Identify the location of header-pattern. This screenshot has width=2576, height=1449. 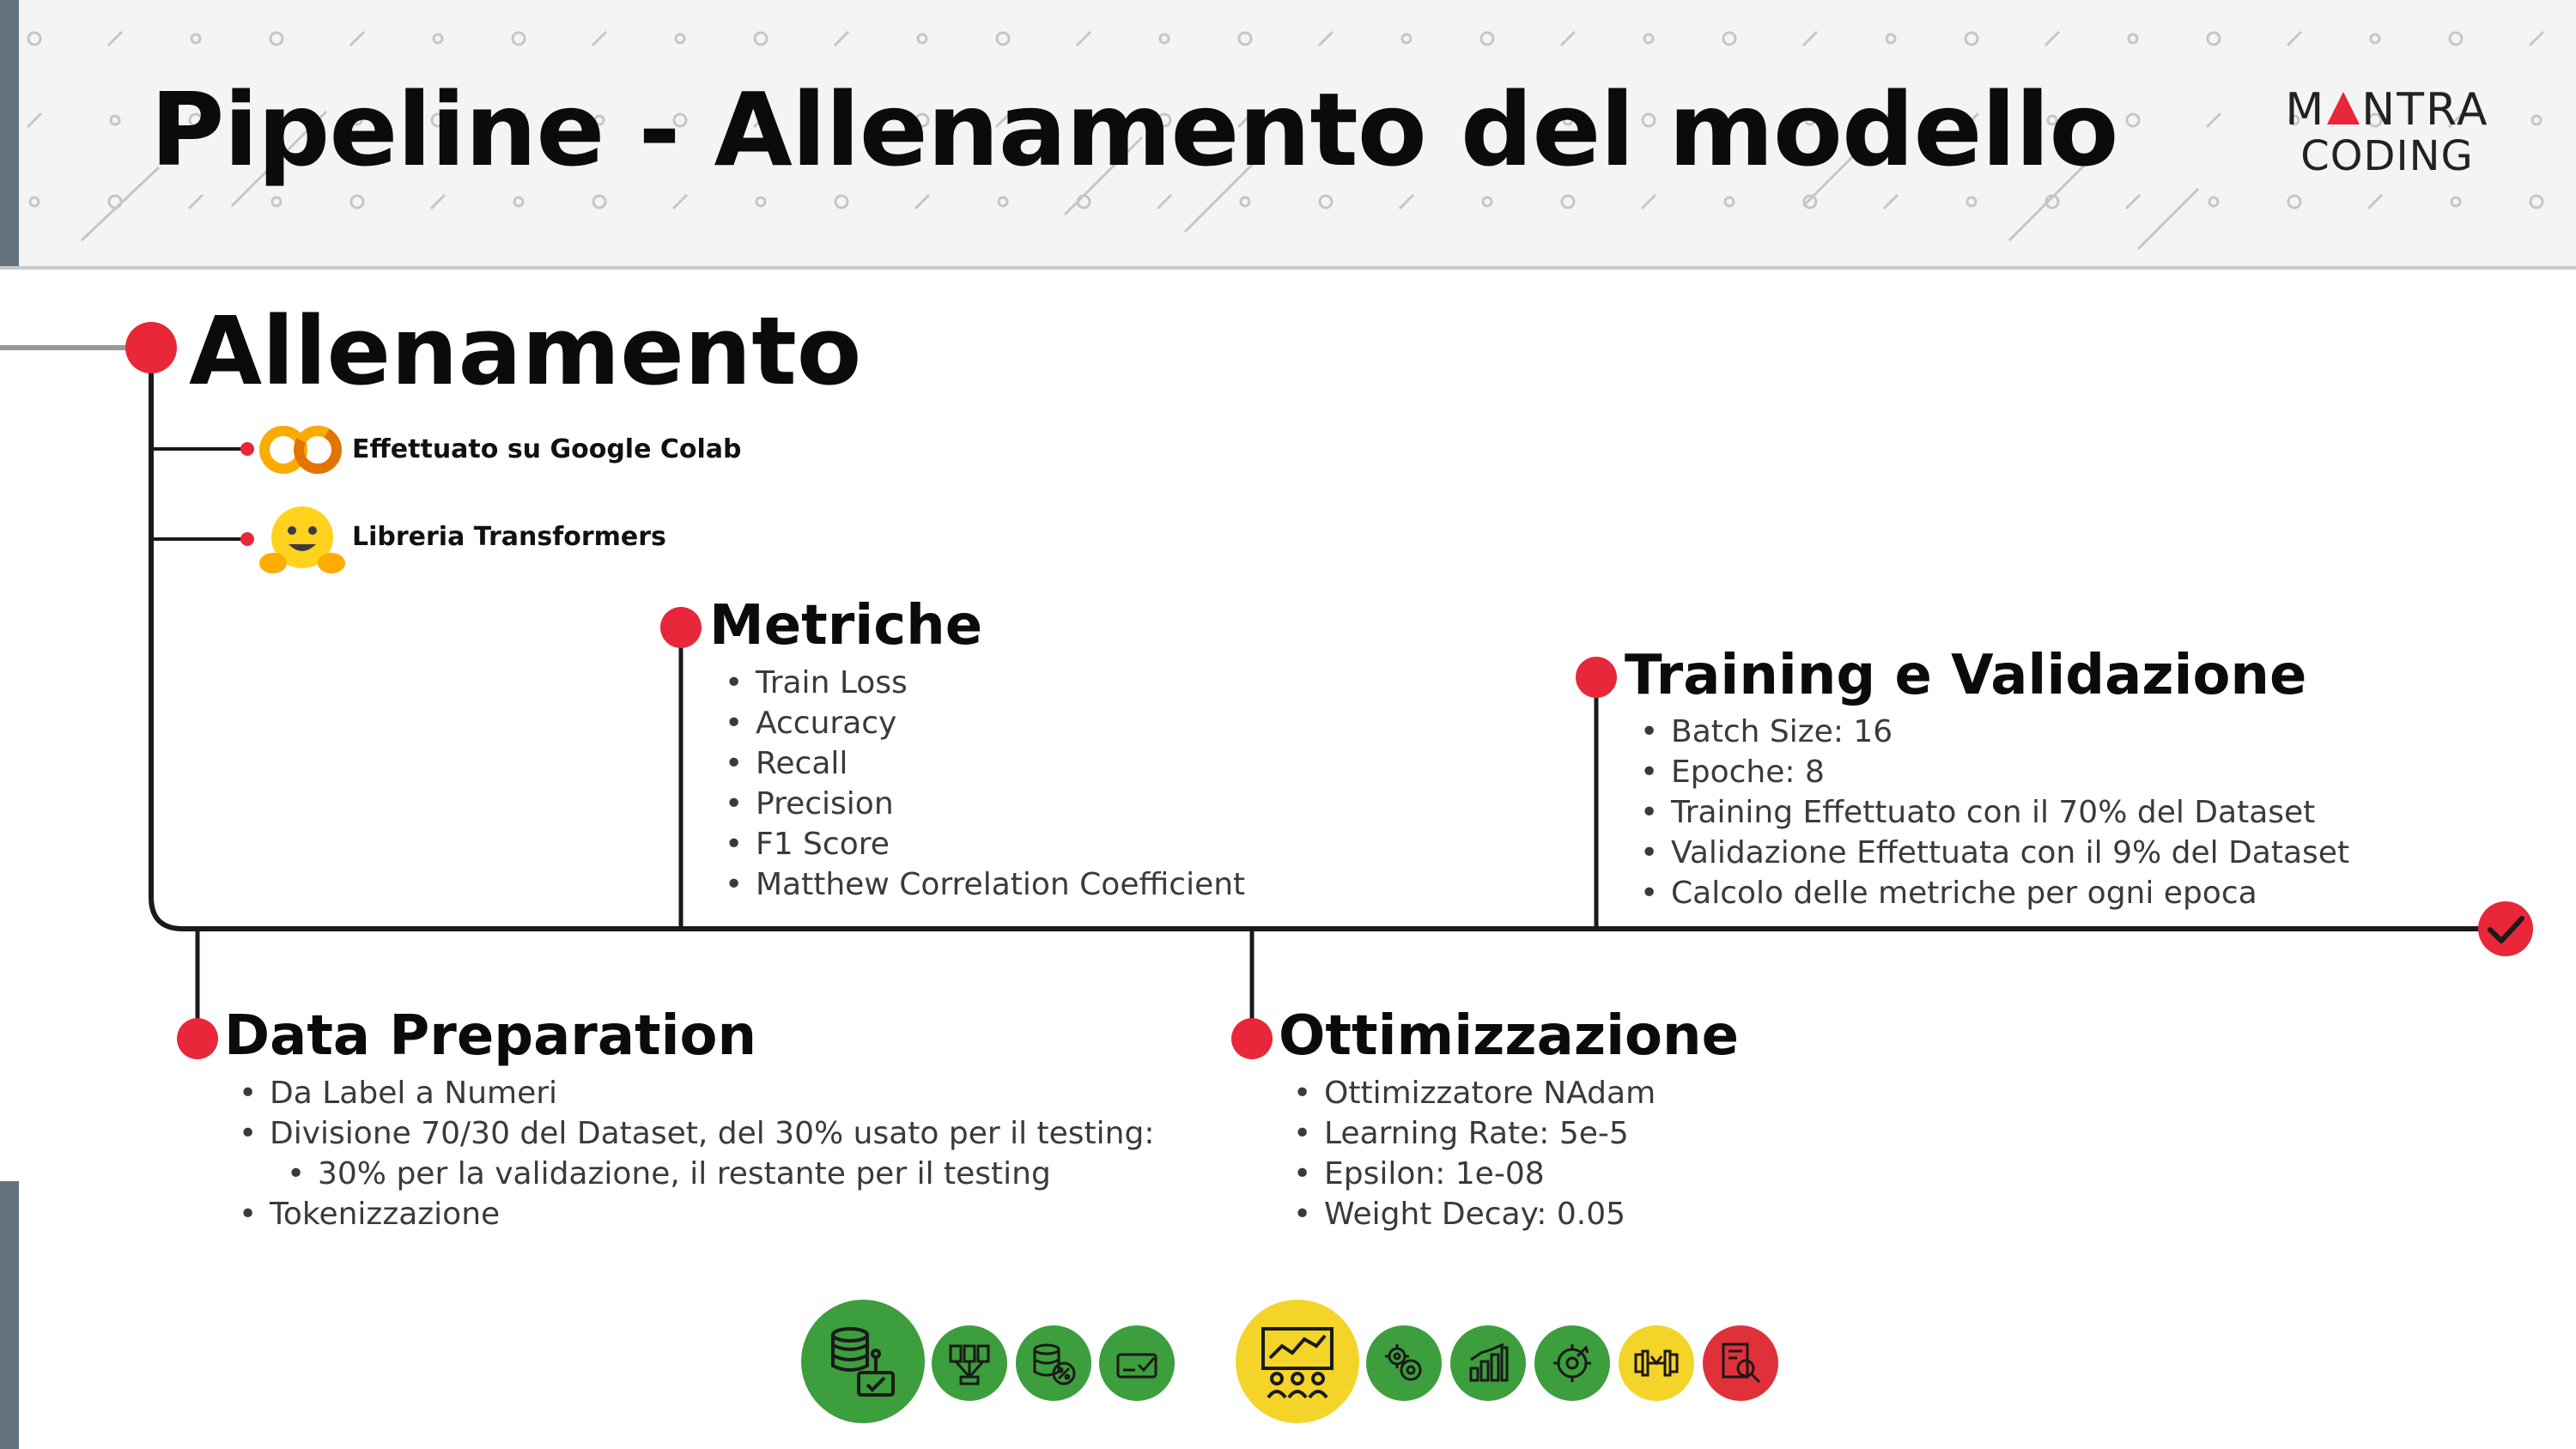
(1286, 140).